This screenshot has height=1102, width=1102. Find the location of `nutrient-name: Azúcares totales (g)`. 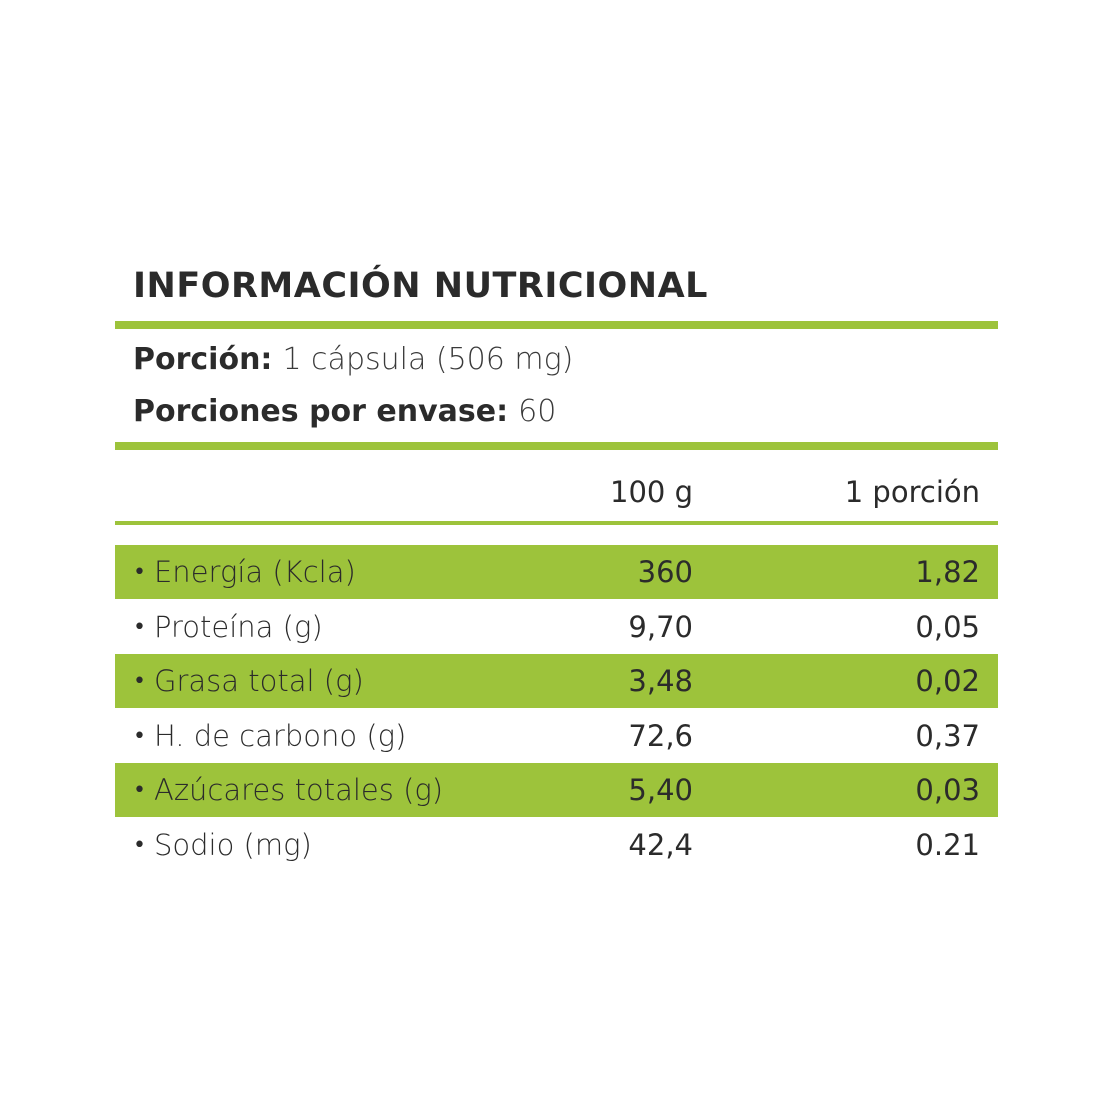

nutrient-name: Azúcares totales (g) is located at coordinates (288, 790).